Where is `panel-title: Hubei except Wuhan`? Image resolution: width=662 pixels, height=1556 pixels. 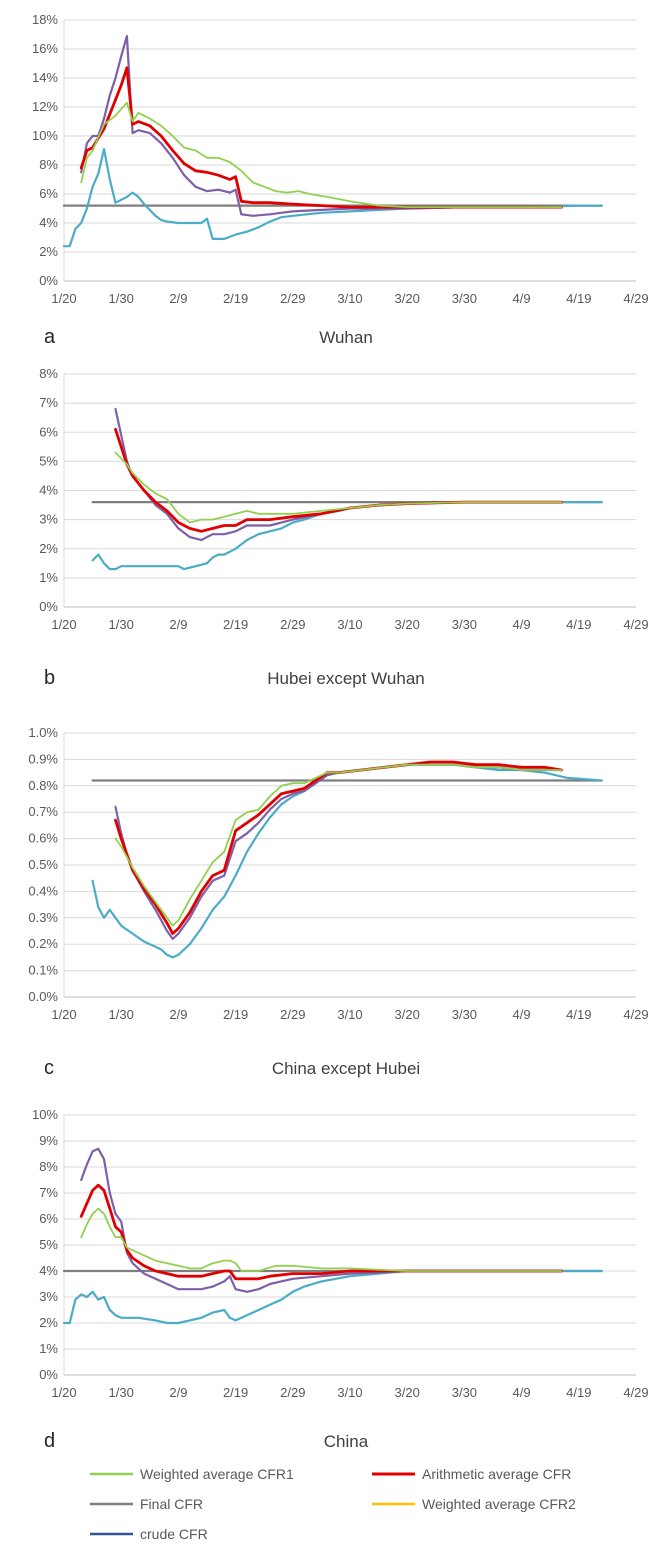
panel-title: Hubei except Wuhan is located at coordinates (346, 678).